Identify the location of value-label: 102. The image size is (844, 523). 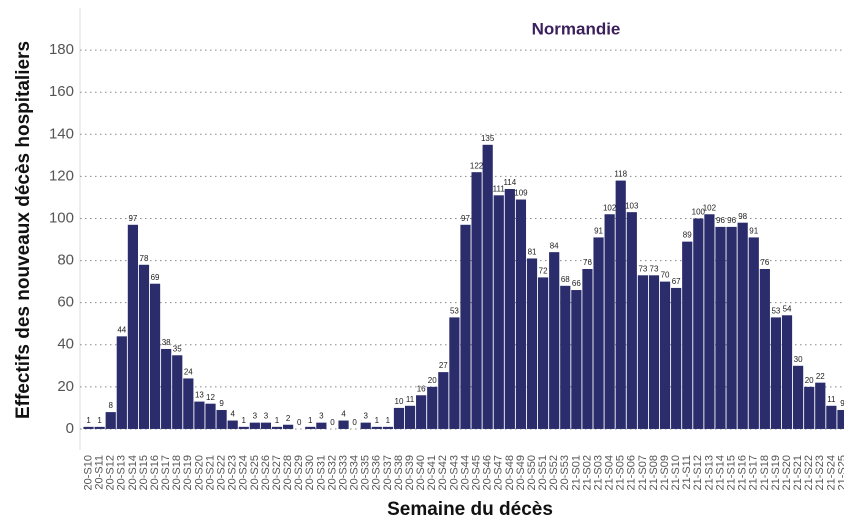
(610, 207).